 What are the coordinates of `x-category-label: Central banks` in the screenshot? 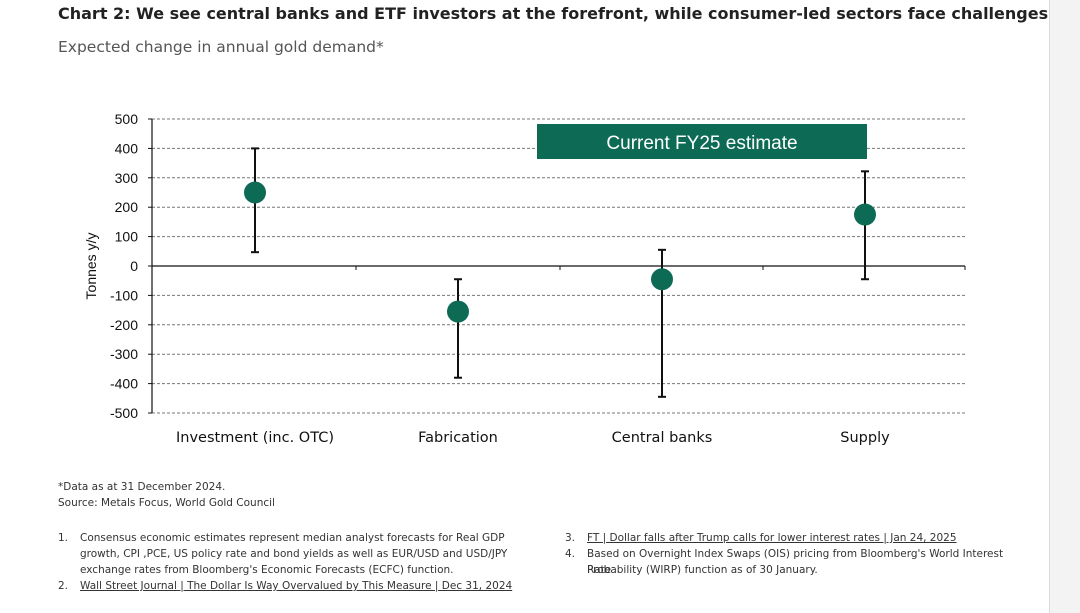 It's located at (662, 438).